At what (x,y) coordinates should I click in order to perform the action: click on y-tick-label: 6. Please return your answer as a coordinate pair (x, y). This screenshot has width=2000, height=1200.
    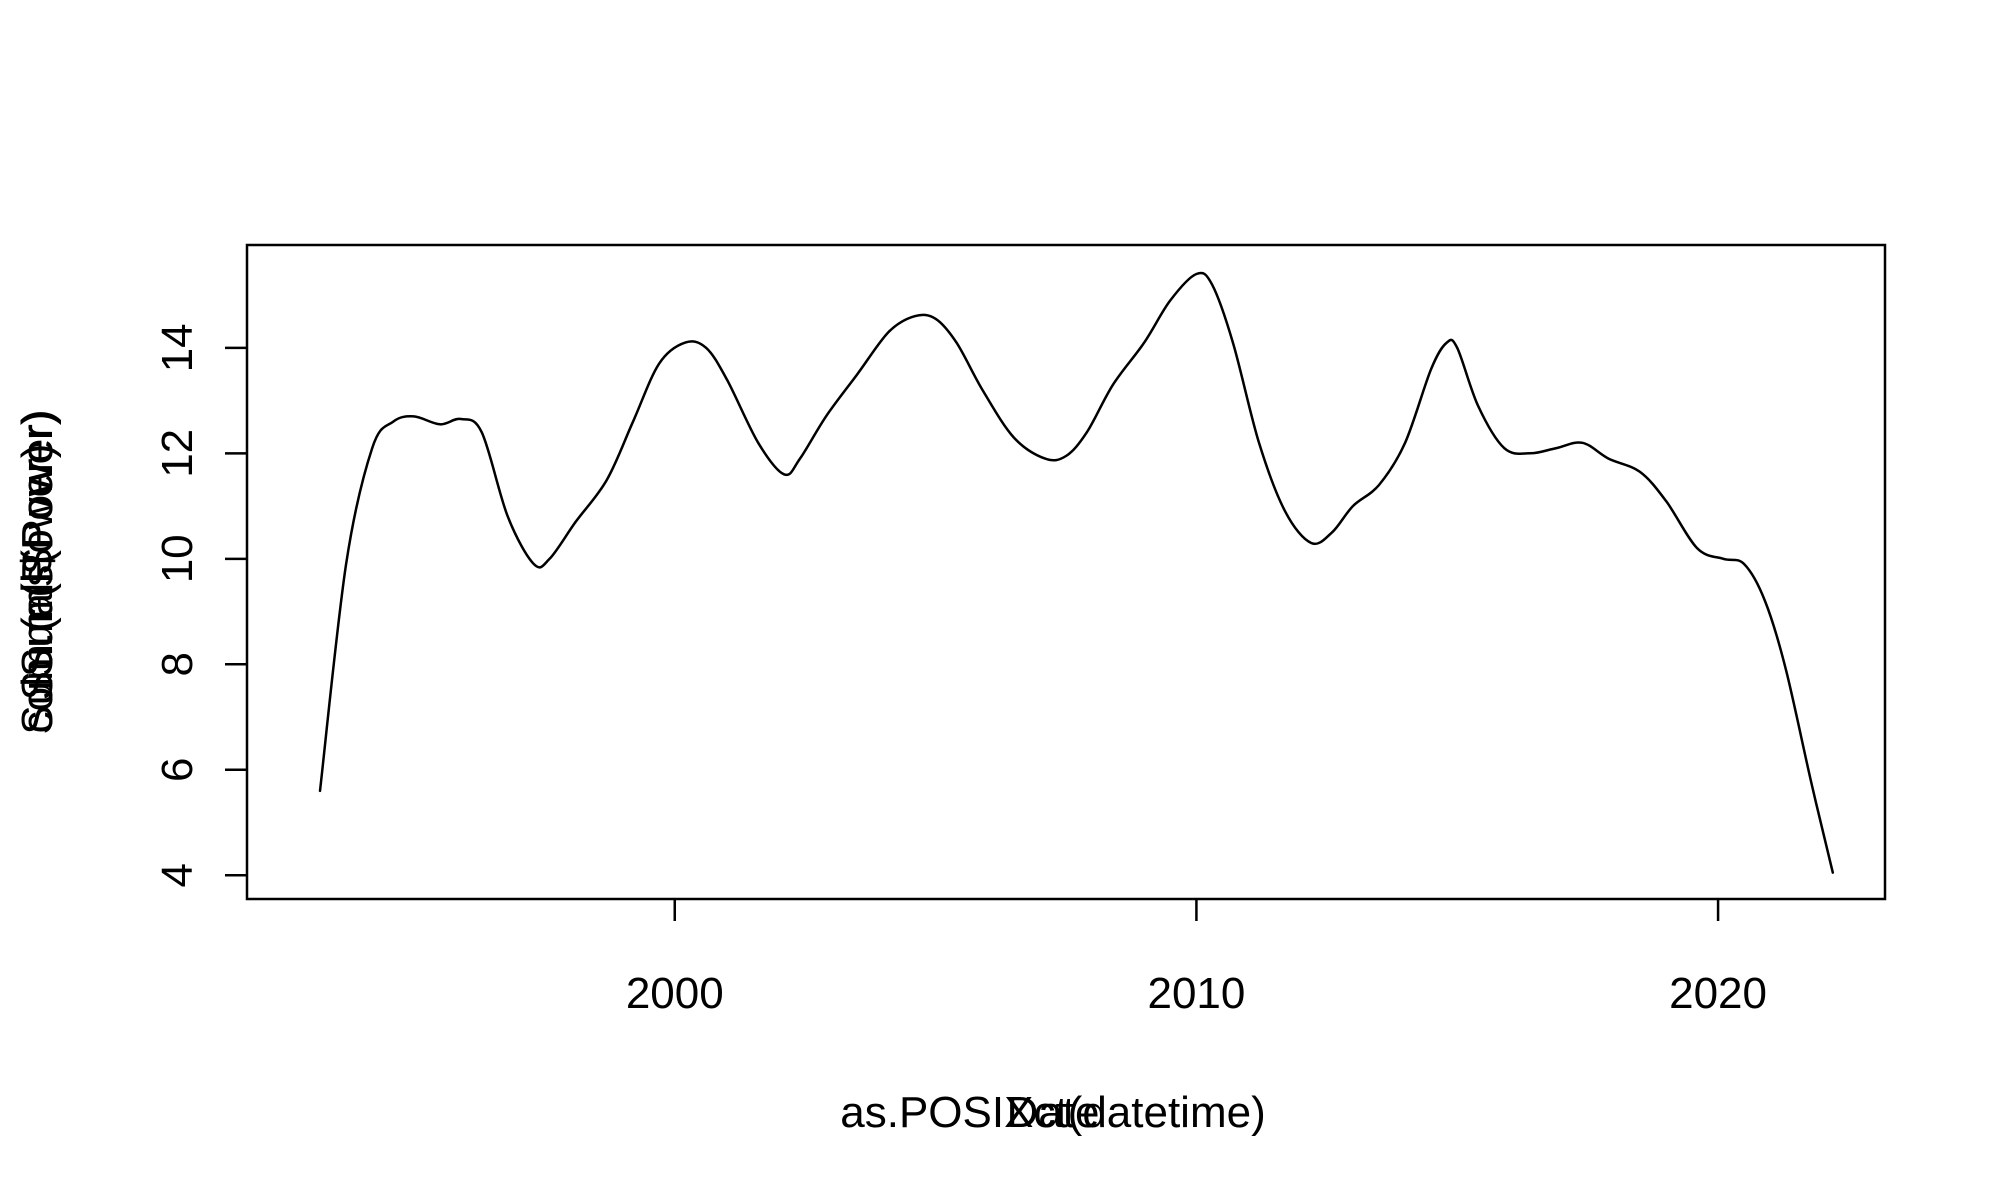
    Looking at the image, I should click on (177, 770).